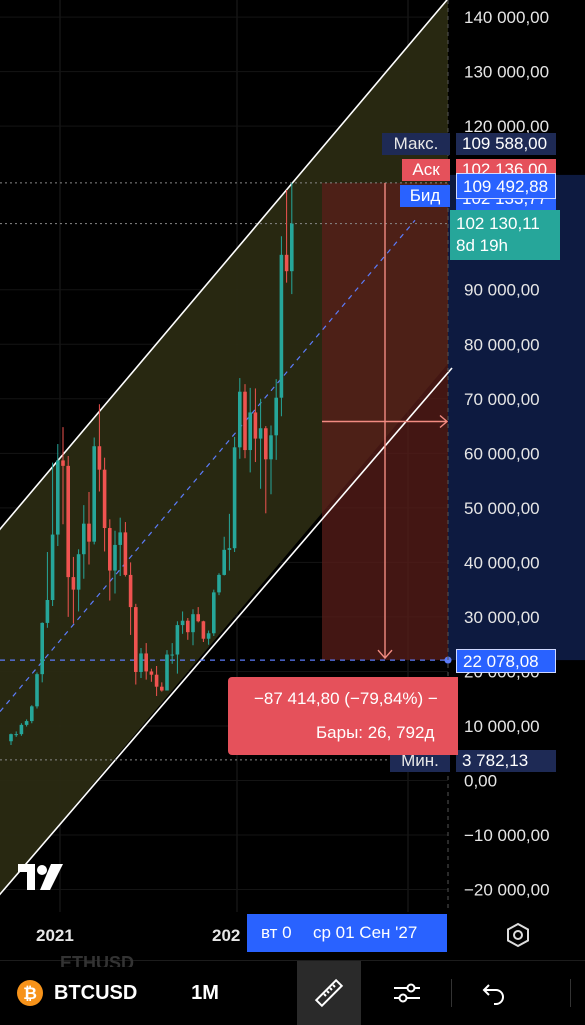  I want to click on measure-end-value: 22 078,08, so click(506, 661).